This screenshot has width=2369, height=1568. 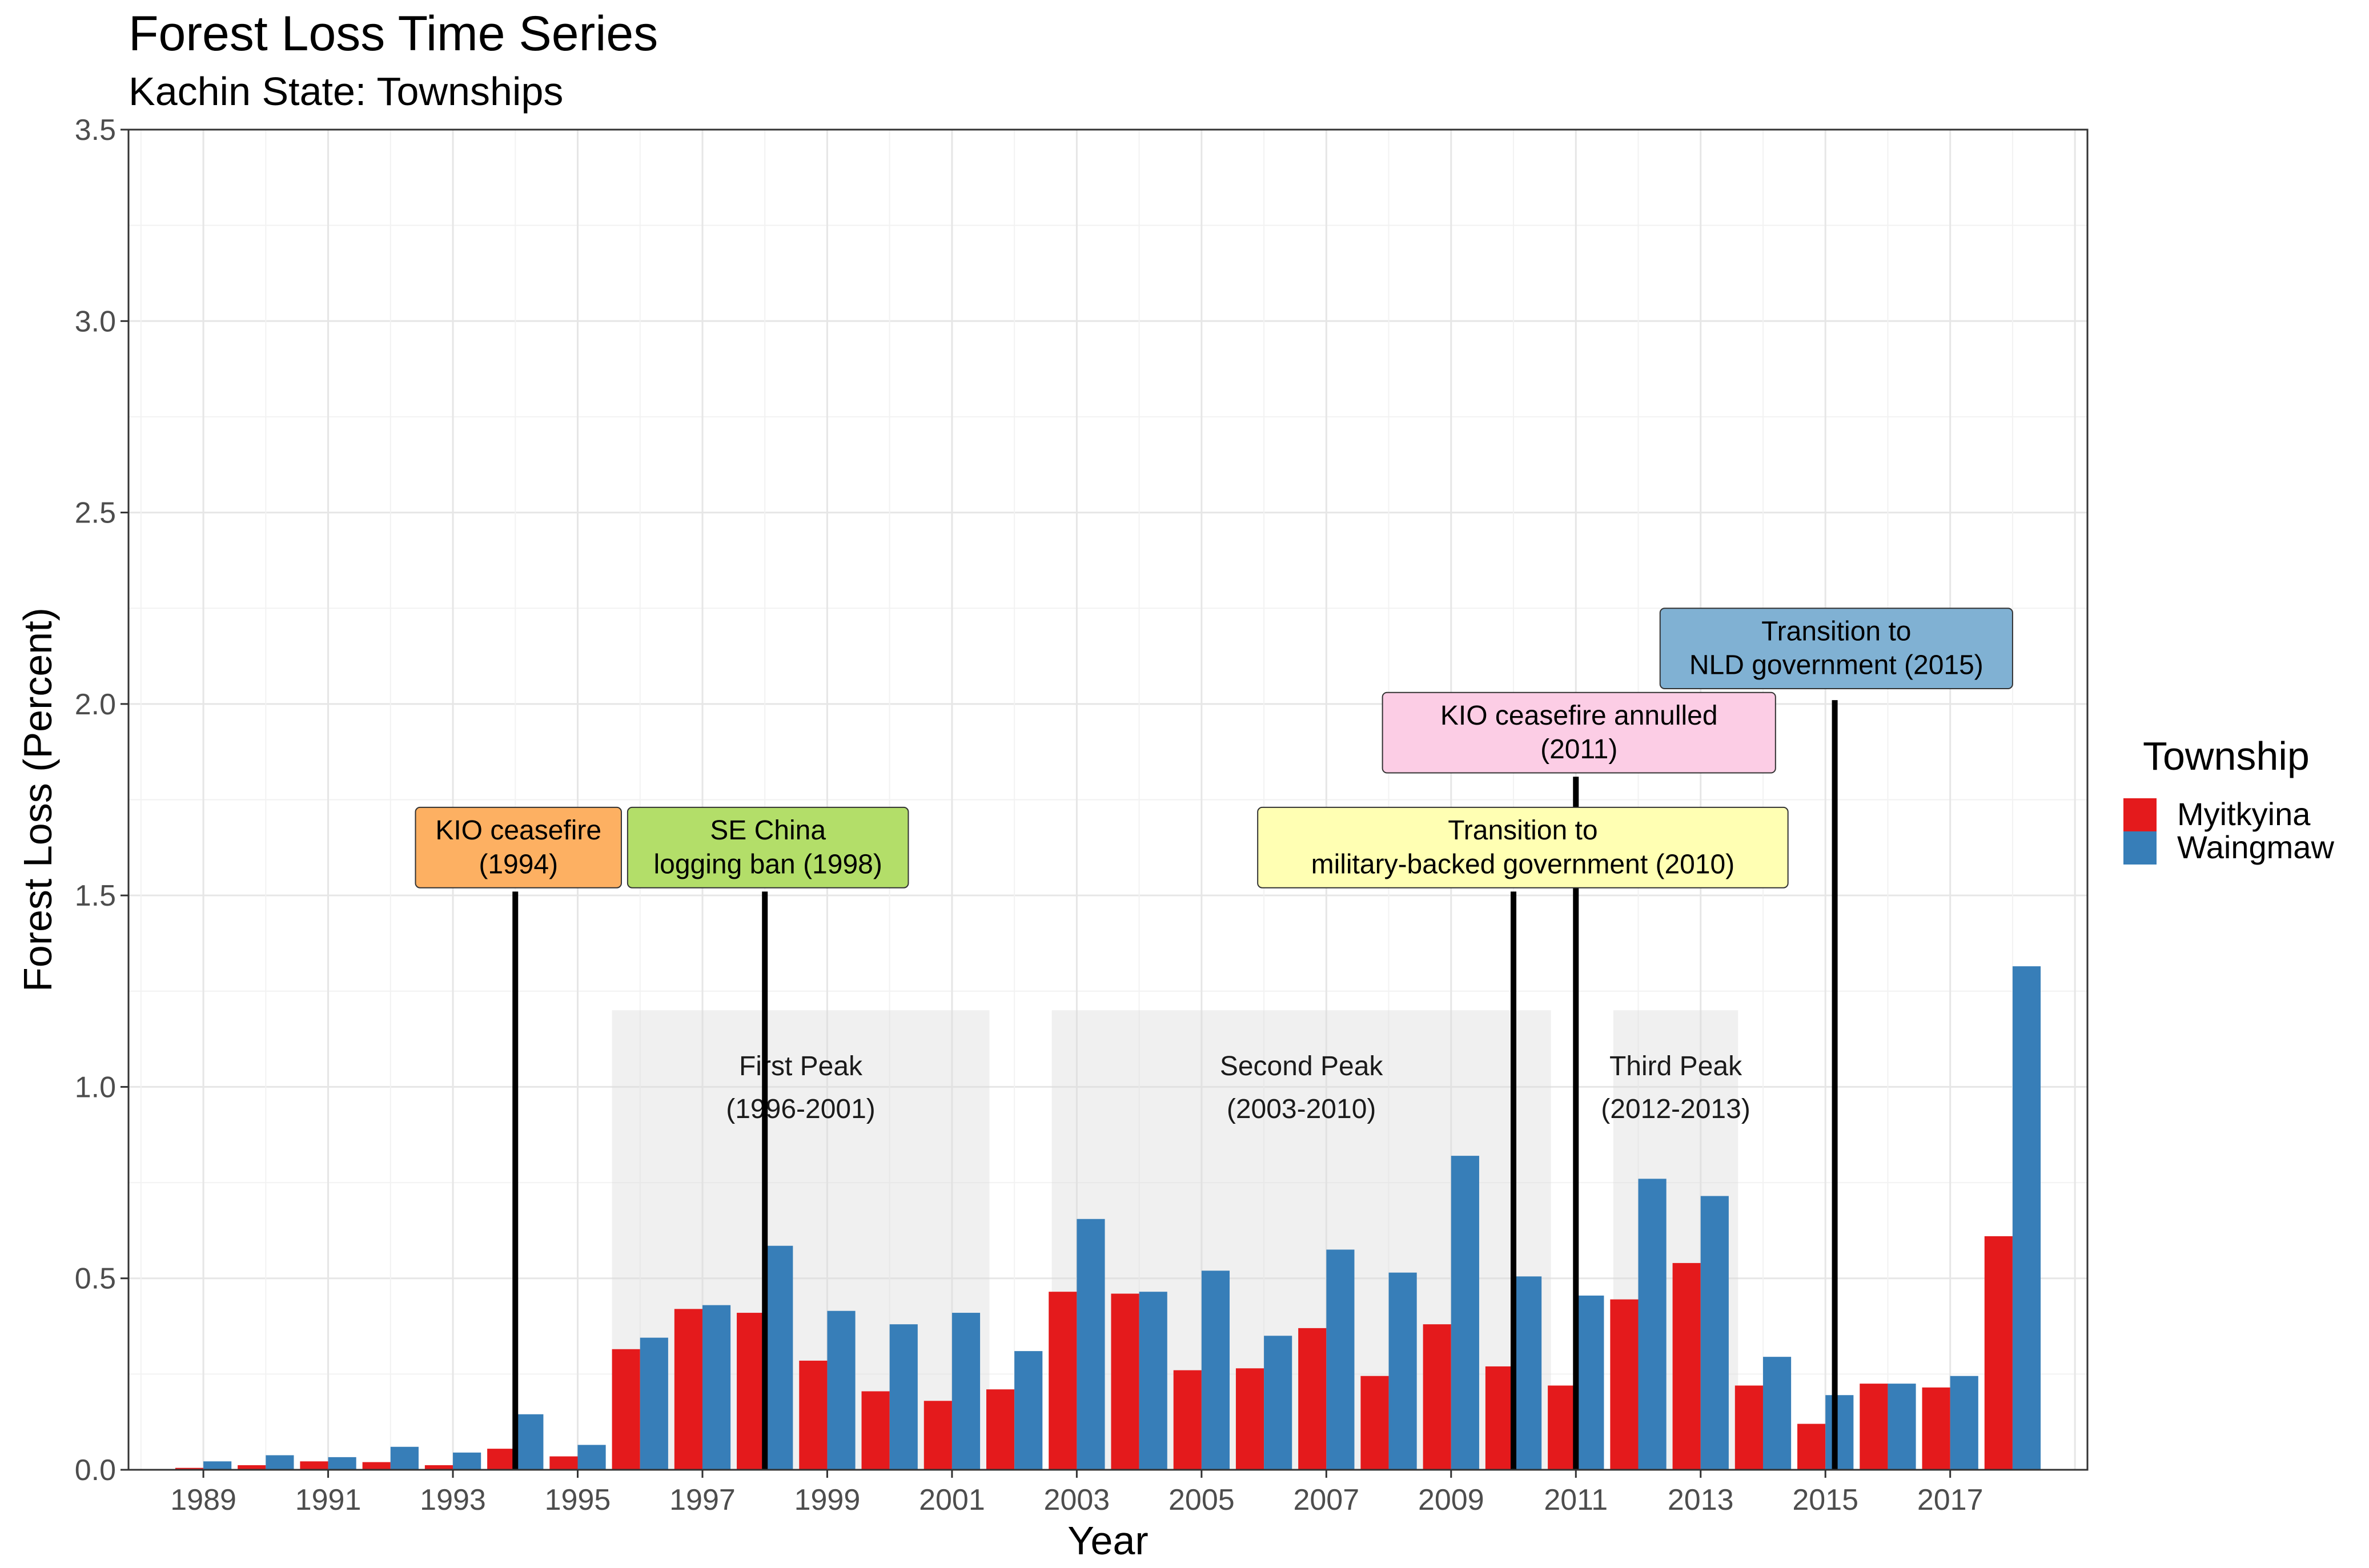 What do you see at coordinates (702, 1500) in the screenshot?
I see `x-tick-label: 1997` at bounding box center [702, 1500].